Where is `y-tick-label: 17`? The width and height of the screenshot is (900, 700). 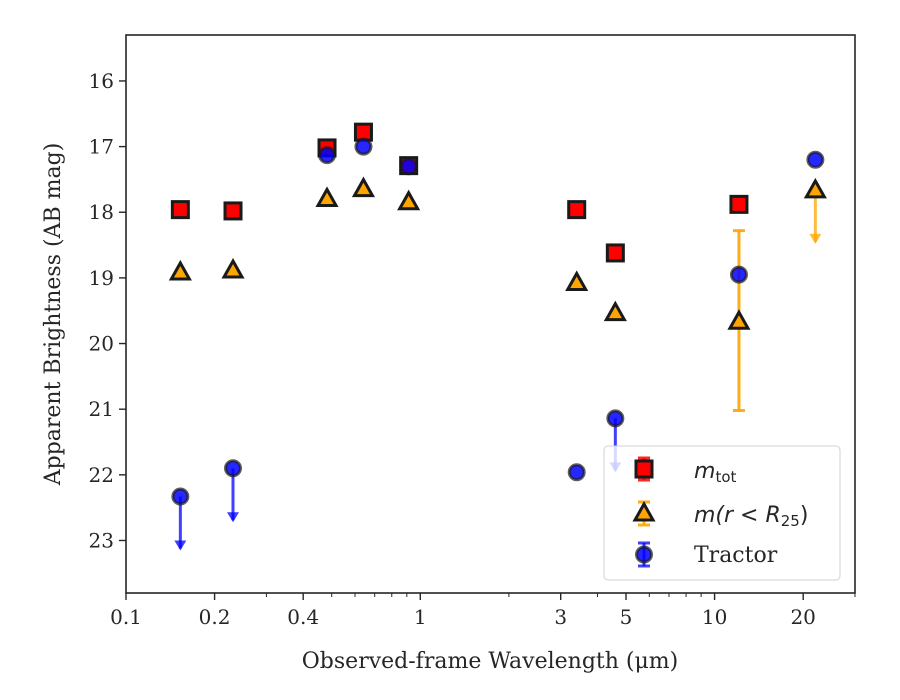 y-tick-label: 17 is located at coordinates (101, 147).